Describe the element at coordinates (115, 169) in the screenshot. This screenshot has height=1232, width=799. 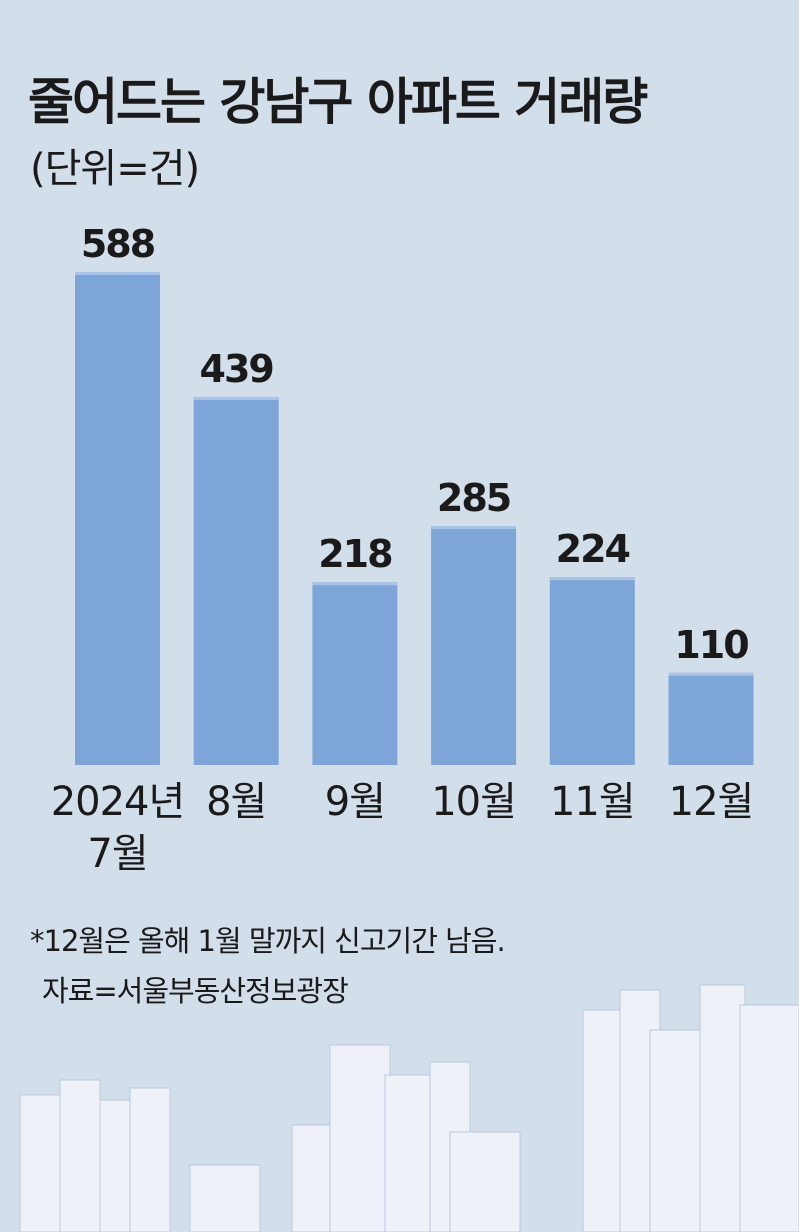
I see `chart-subtitle: (단위=건)` at that location.